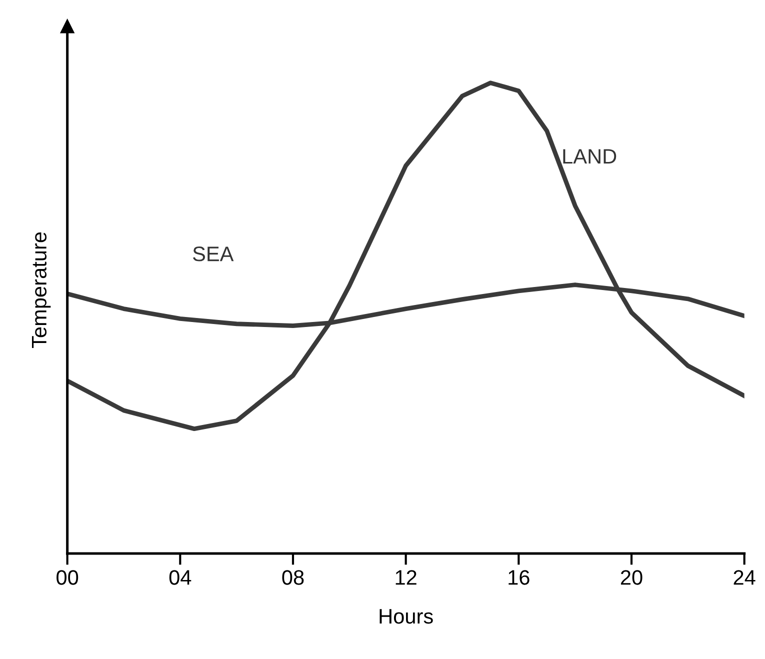  Describe the element at coordinates (589, 156) in the screenshot. I see `series-label: LAND` at that location.